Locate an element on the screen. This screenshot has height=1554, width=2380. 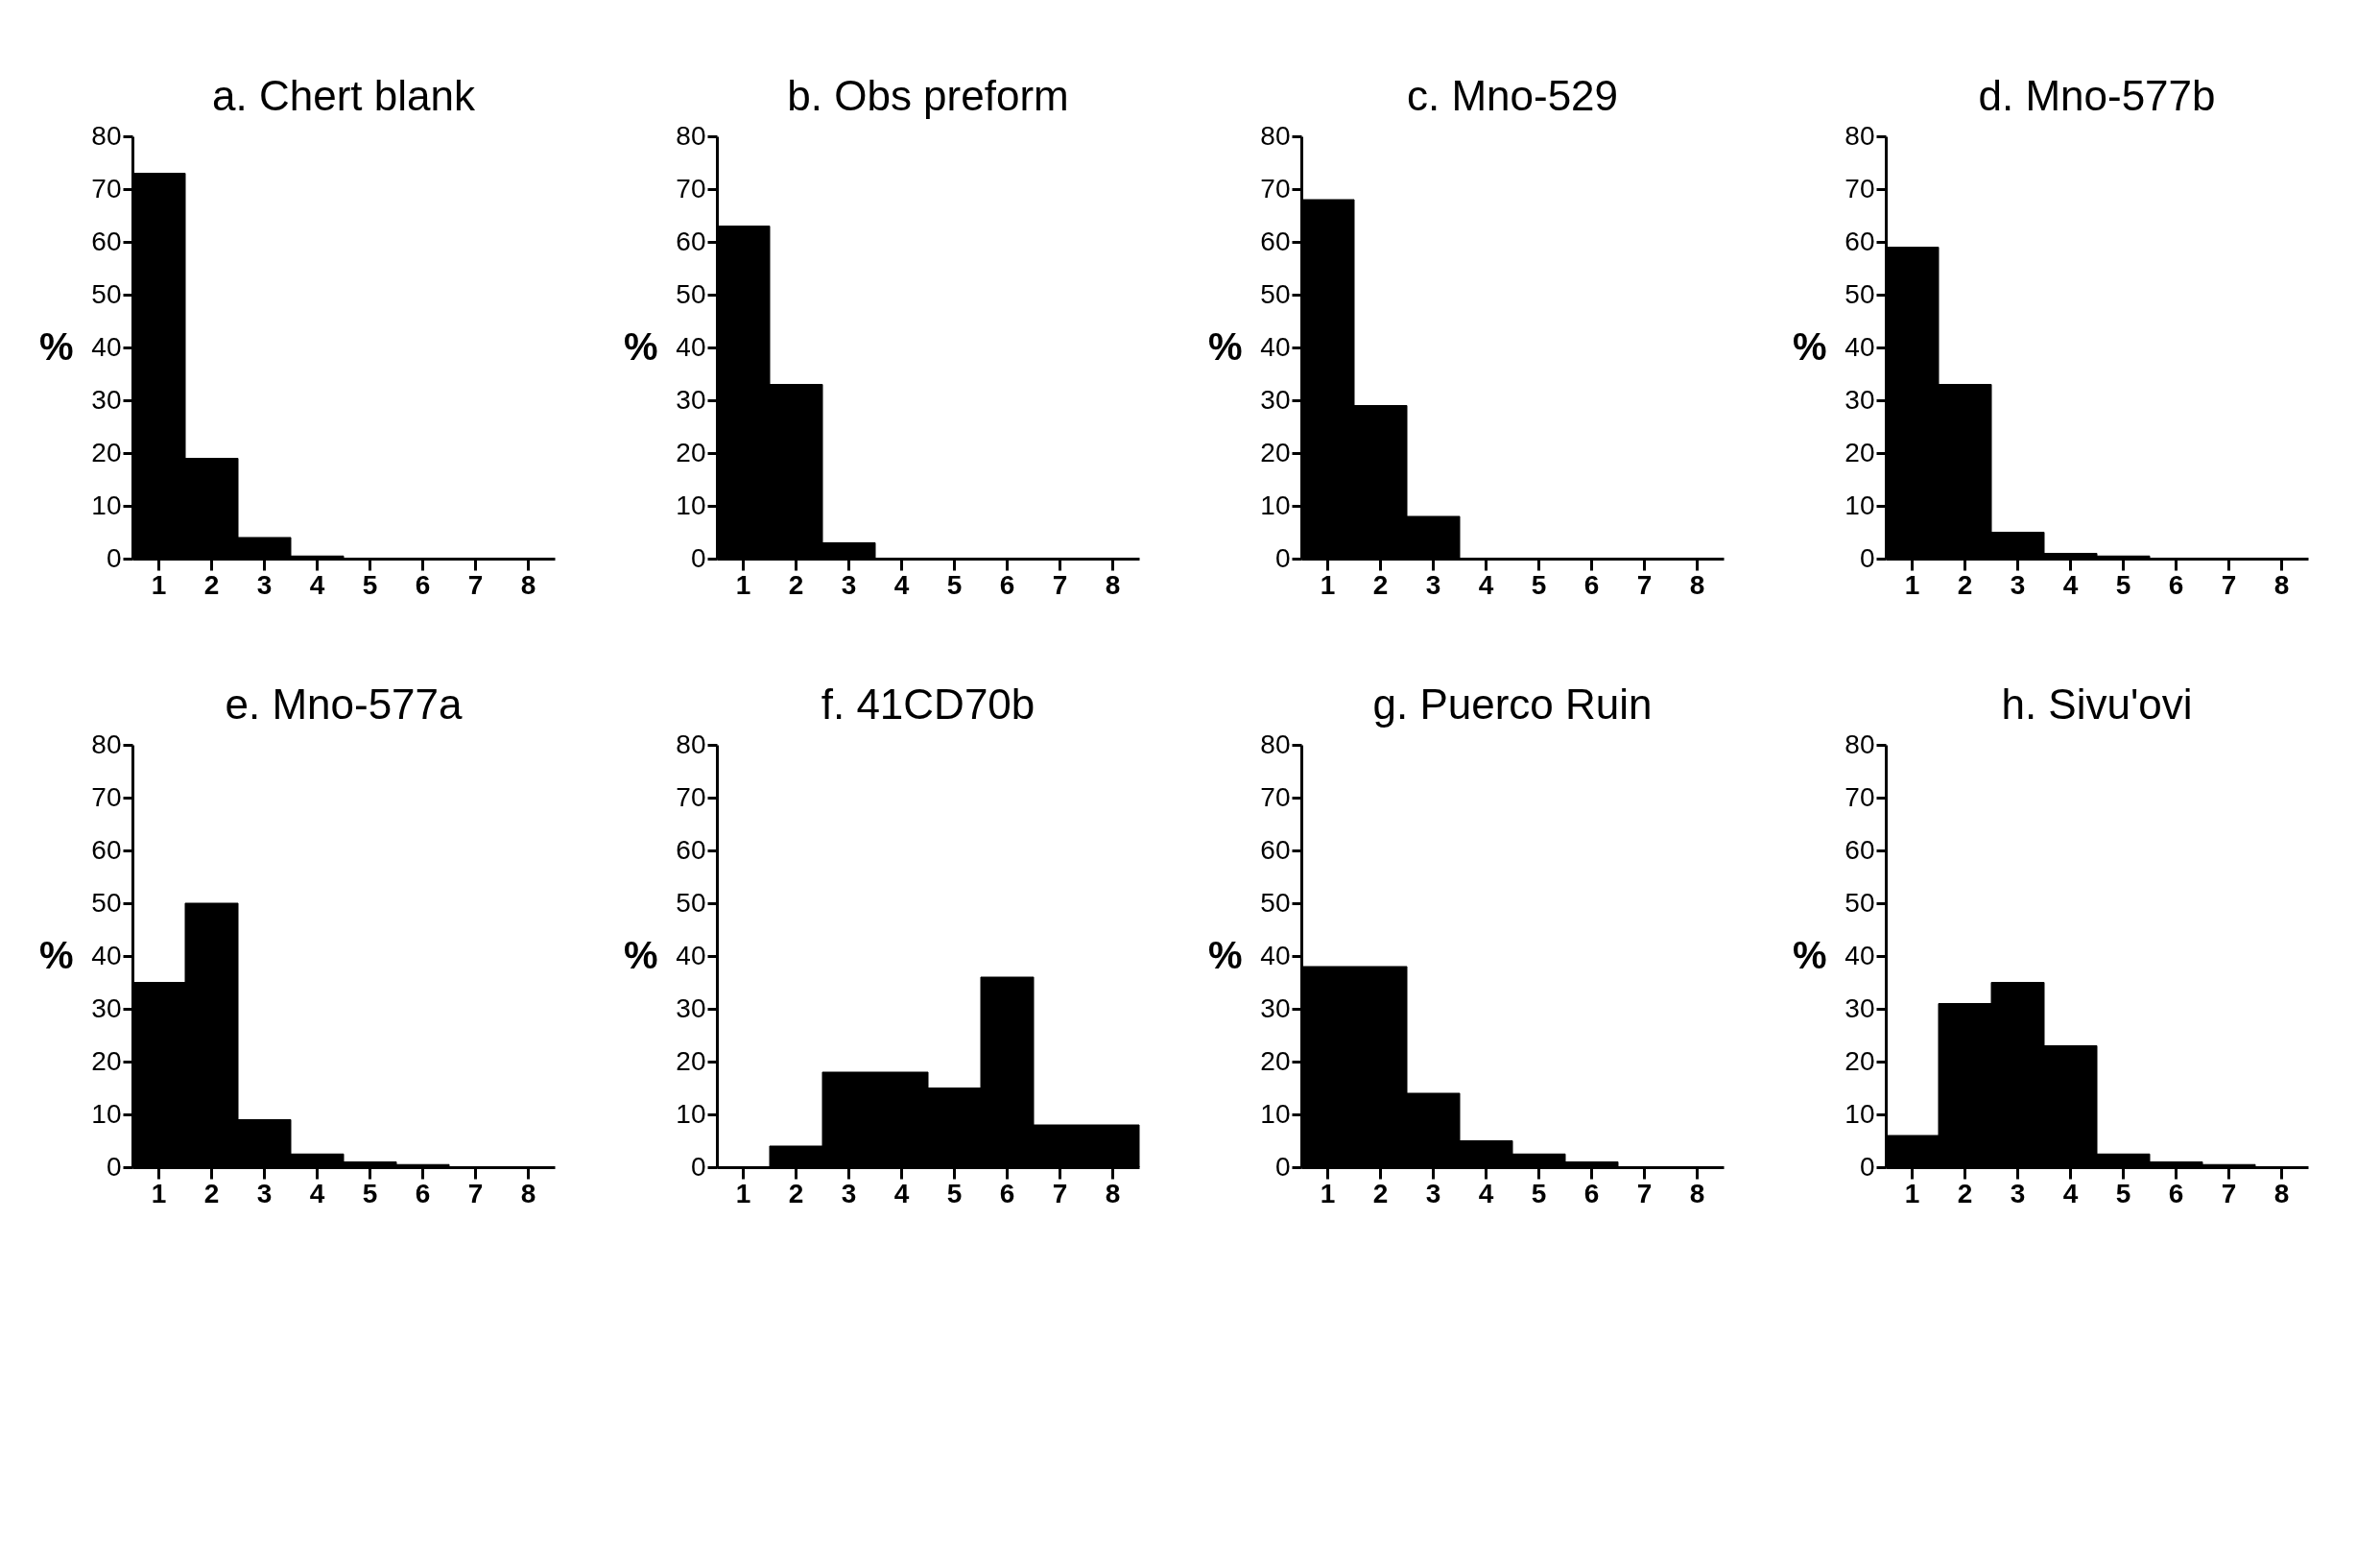
chart-title: a. Chert blank is located at coordinates (344, 95).